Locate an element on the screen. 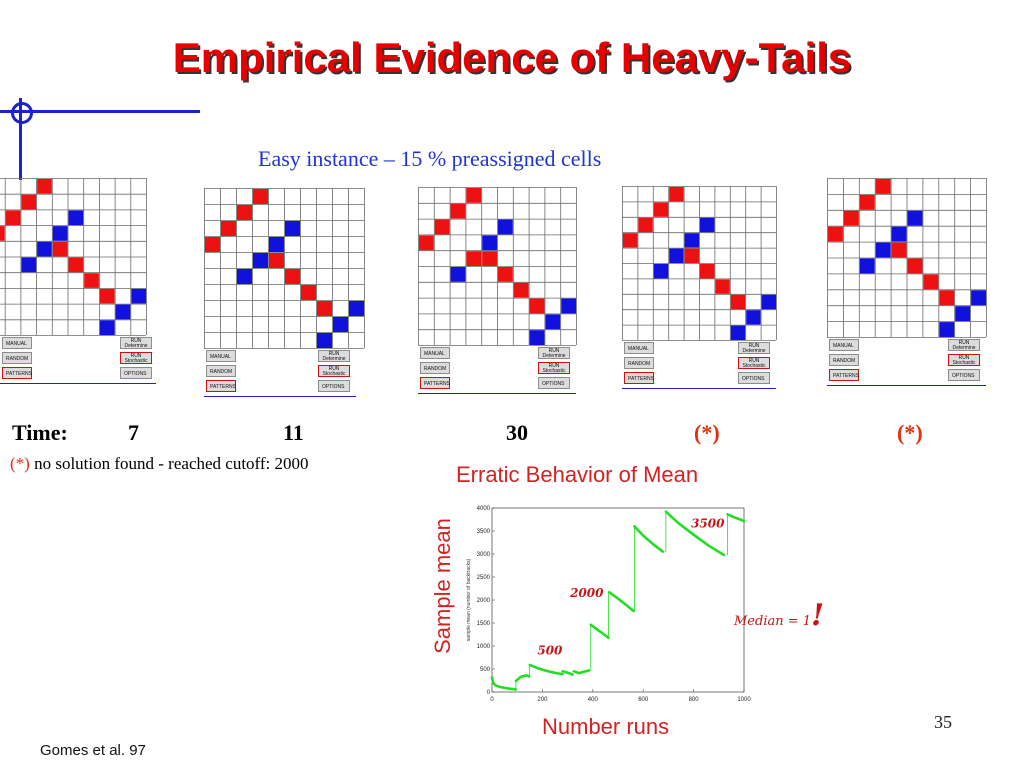 The width and height of the screenshot is (1024, 768). patterns-button-4: PATTERNS is located at coordinates (639, 378).